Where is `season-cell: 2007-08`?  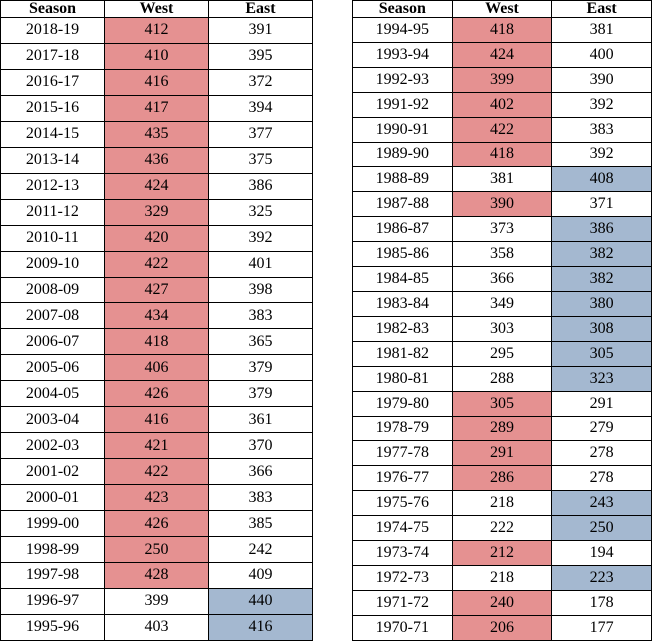
season-cell: 2007-08 is located at coordinates (52, 316).